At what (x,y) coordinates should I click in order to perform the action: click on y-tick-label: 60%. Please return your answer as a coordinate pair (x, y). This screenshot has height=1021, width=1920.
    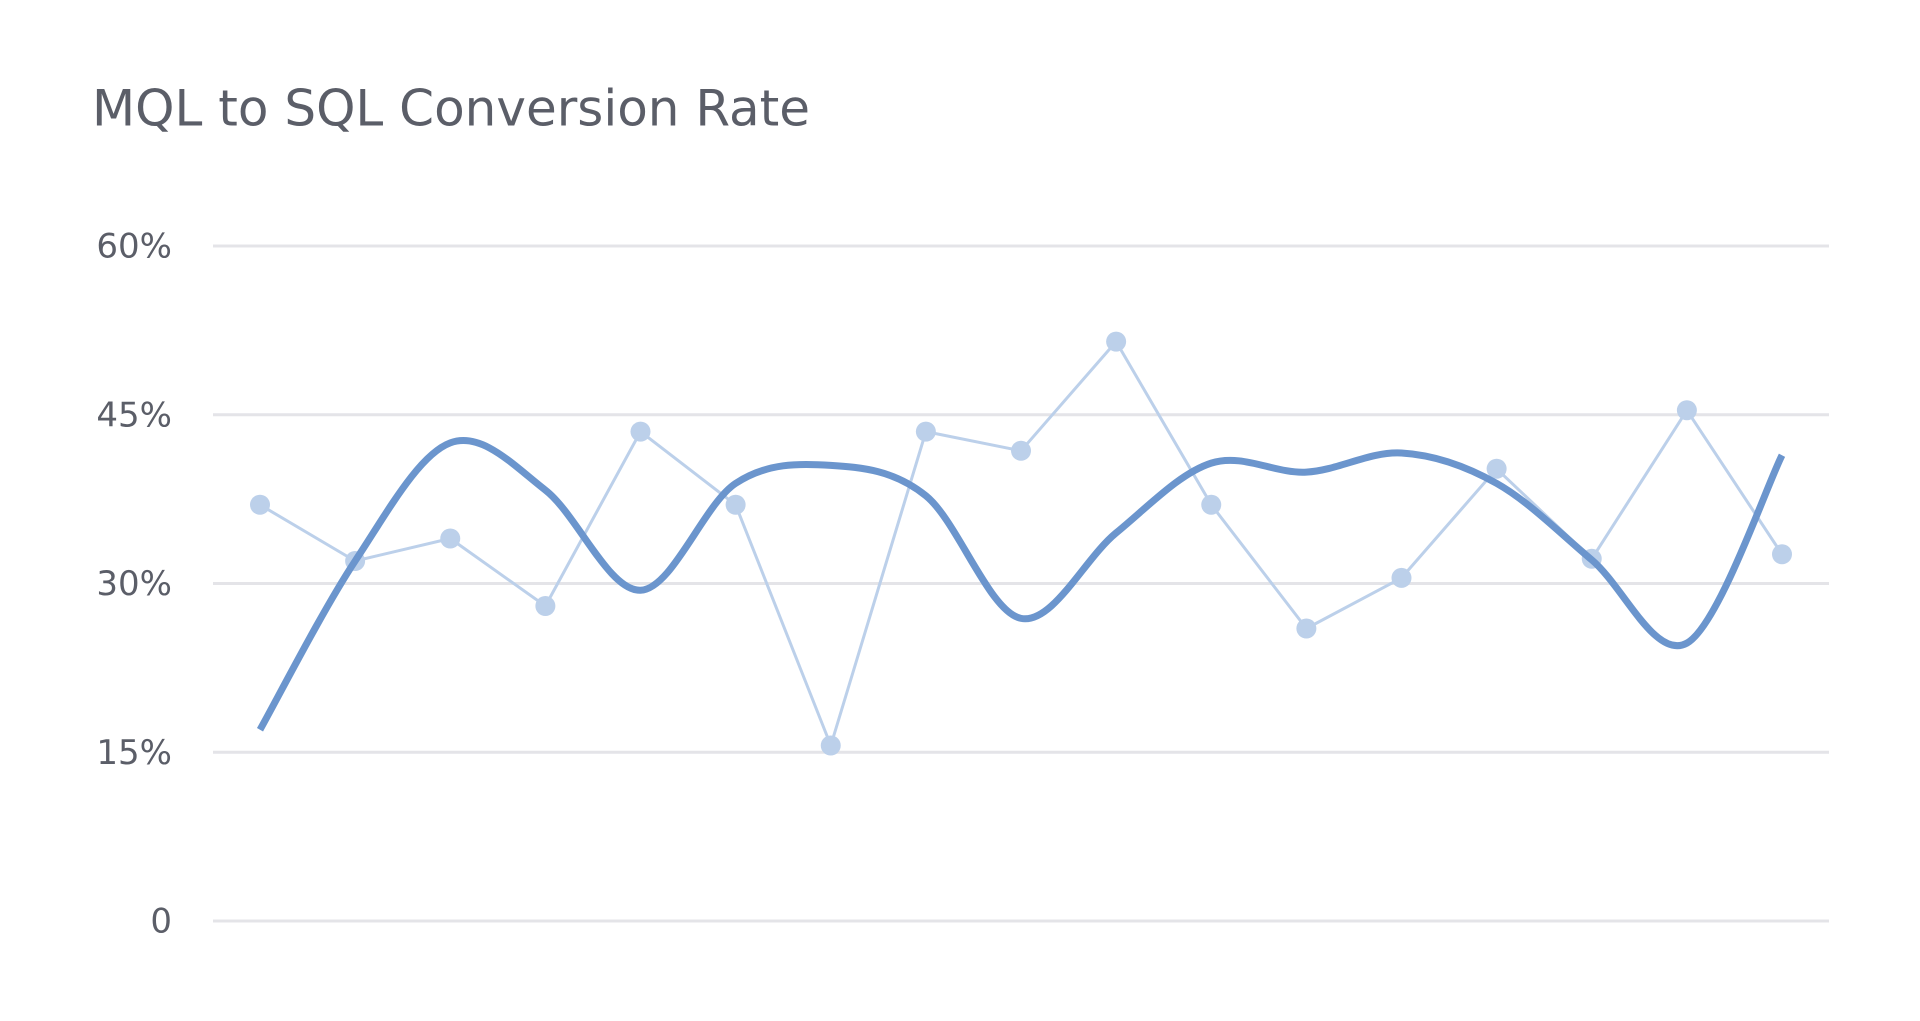
    Looking at the image, I should click on (134, 247).